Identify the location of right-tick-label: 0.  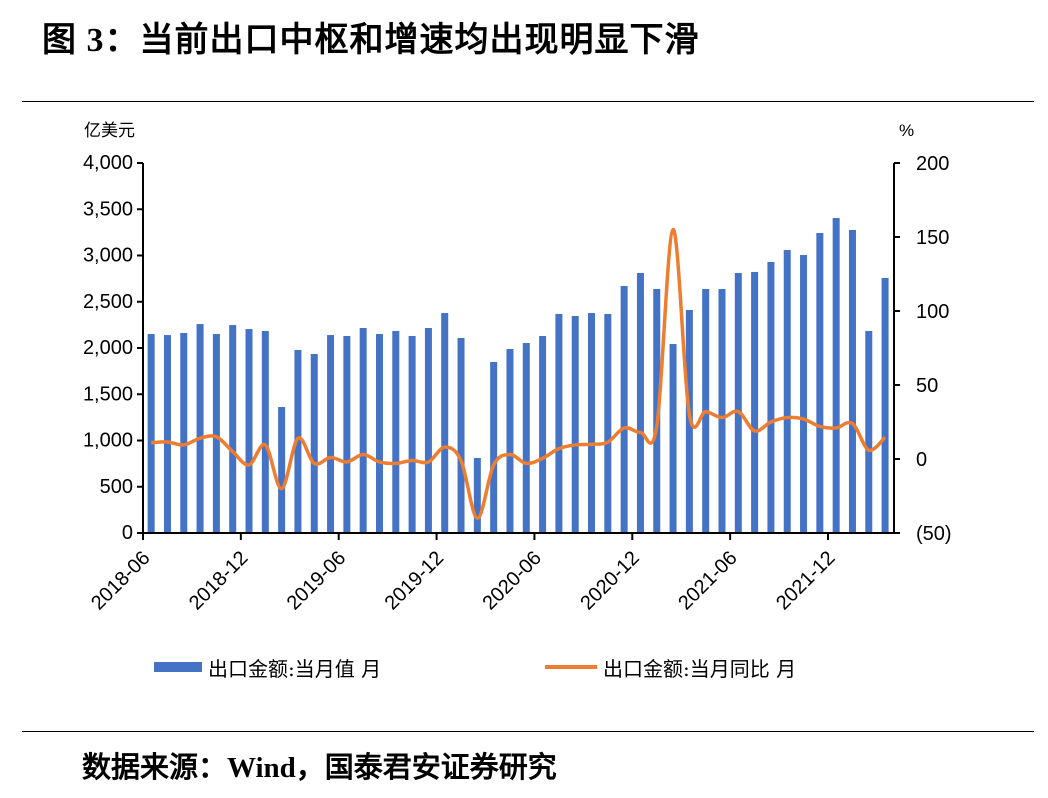
(921, 460).